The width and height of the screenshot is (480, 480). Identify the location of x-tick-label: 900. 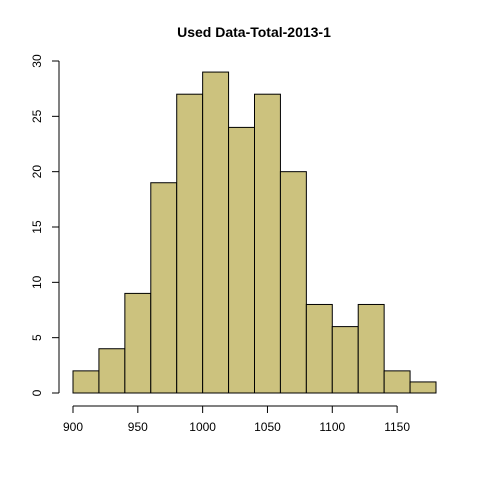
(73, 427).